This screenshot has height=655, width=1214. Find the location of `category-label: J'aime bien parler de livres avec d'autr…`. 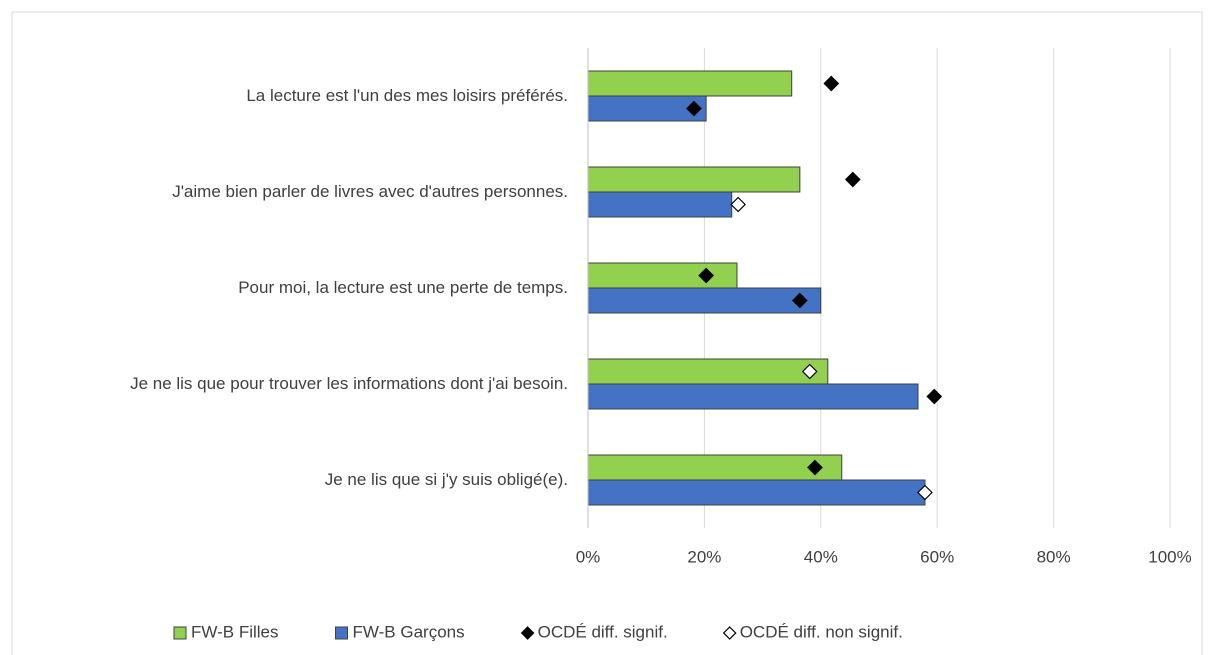

category-label: J'aime bien parler de livres avec d'autr… is located at coordinates (370, 191).